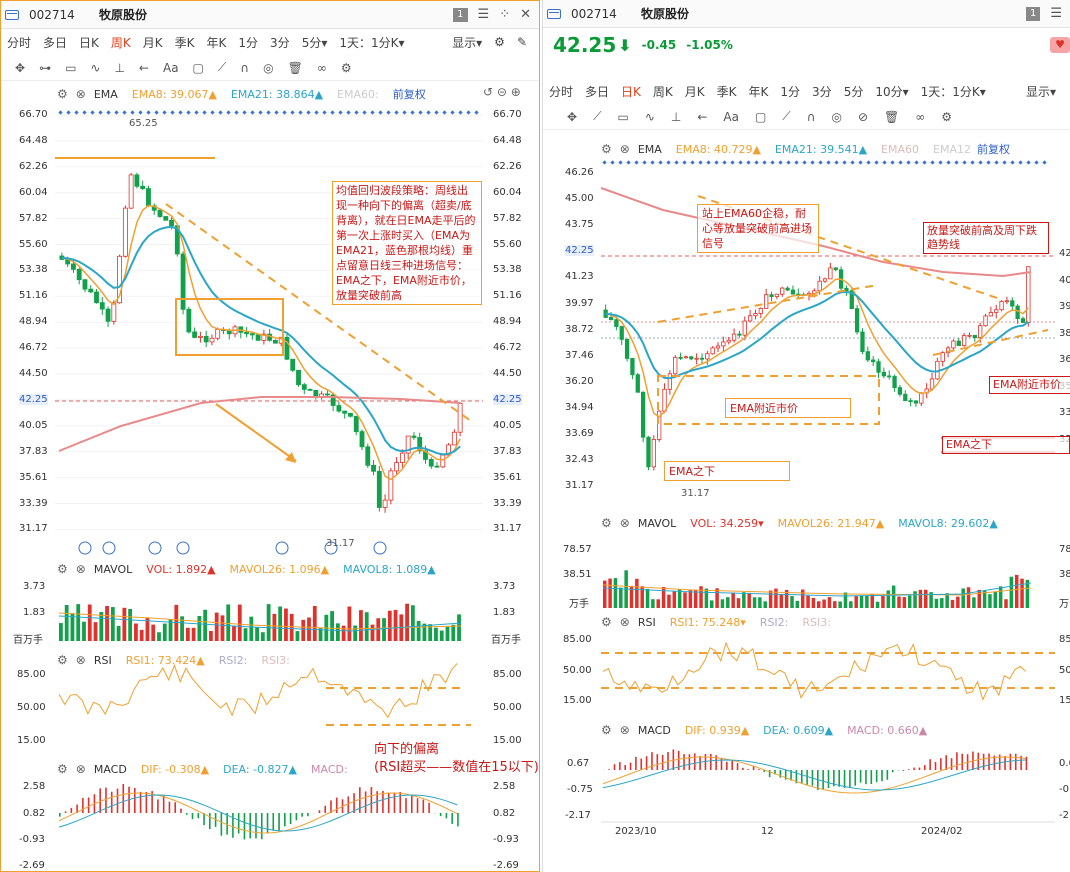  What do you see at coordinates (34, 612) in the screenshot?
I see `vol-tick: 1.83` at bounding box center [34, 612].